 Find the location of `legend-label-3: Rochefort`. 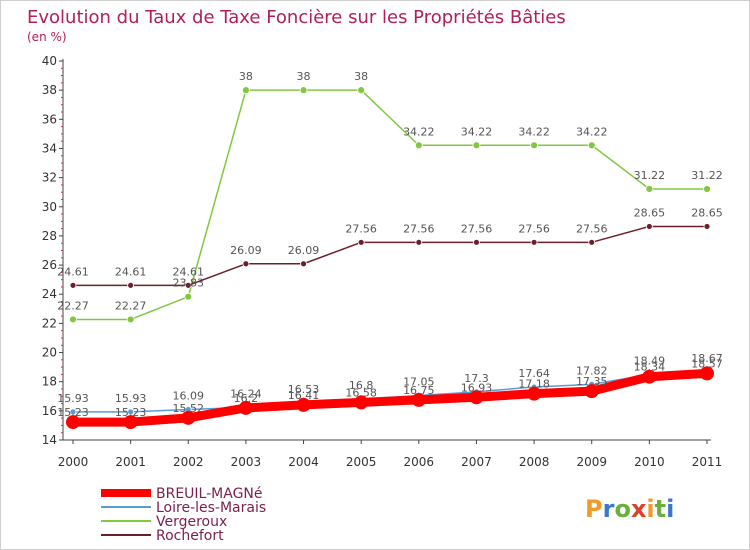

legend-label-3: Rochefort is located at coordinates (190, 536).